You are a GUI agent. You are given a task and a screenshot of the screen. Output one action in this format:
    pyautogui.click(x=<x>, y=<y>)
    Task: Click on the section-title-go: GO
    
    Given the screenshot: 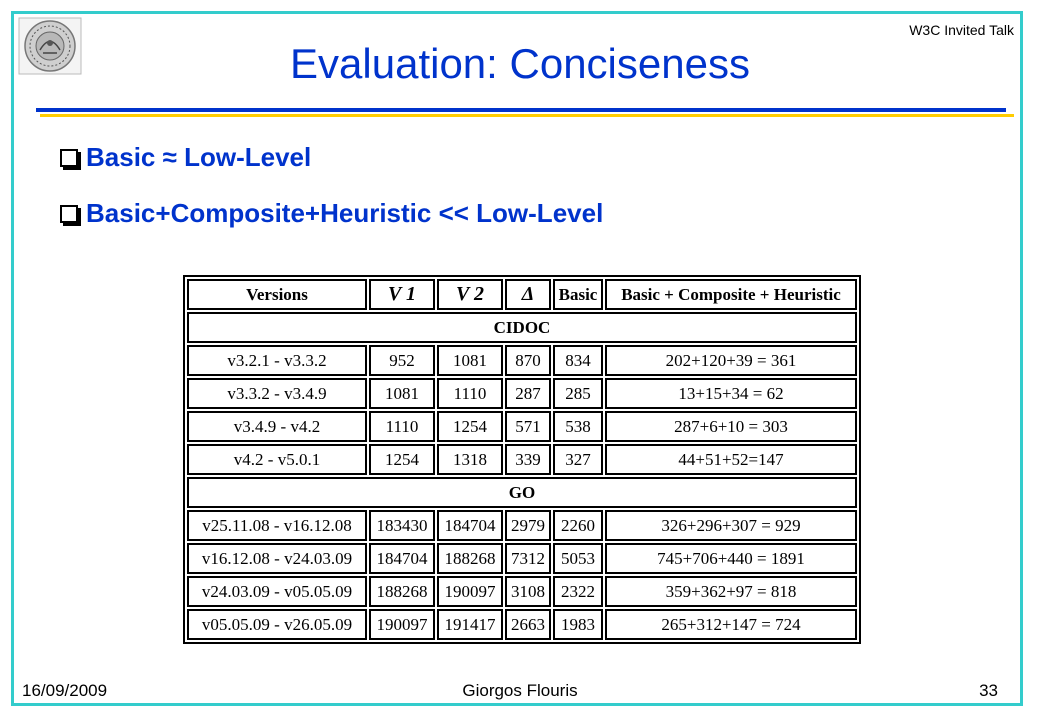 What is the action you would take?
    pyautogui.click(x=522, y=492)
    